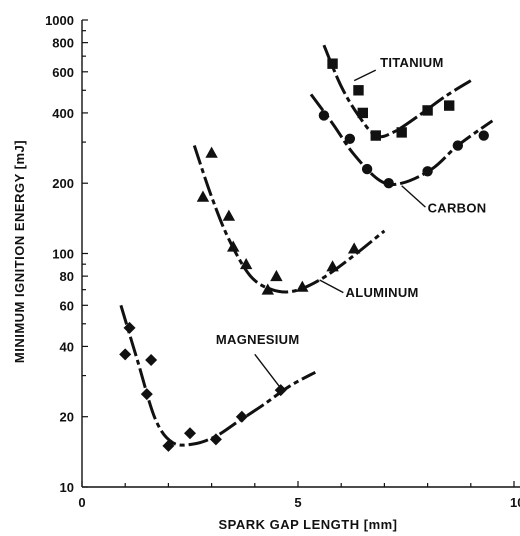 Image resolution: width=520 pixels, height=536 pixels. What do you see at coordinates (59, 20) in the screenshot?
I see `y-tick-label: 1000` at bounding box center [59, 20].